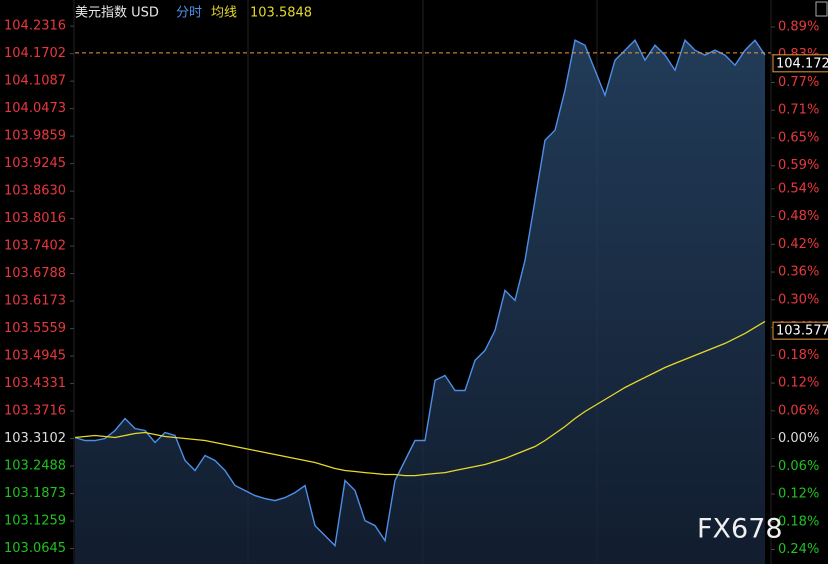  Describe the element at coordinates (798, 26) in the screenshot. I see `y2-tick-label: 0.89%` at that location.